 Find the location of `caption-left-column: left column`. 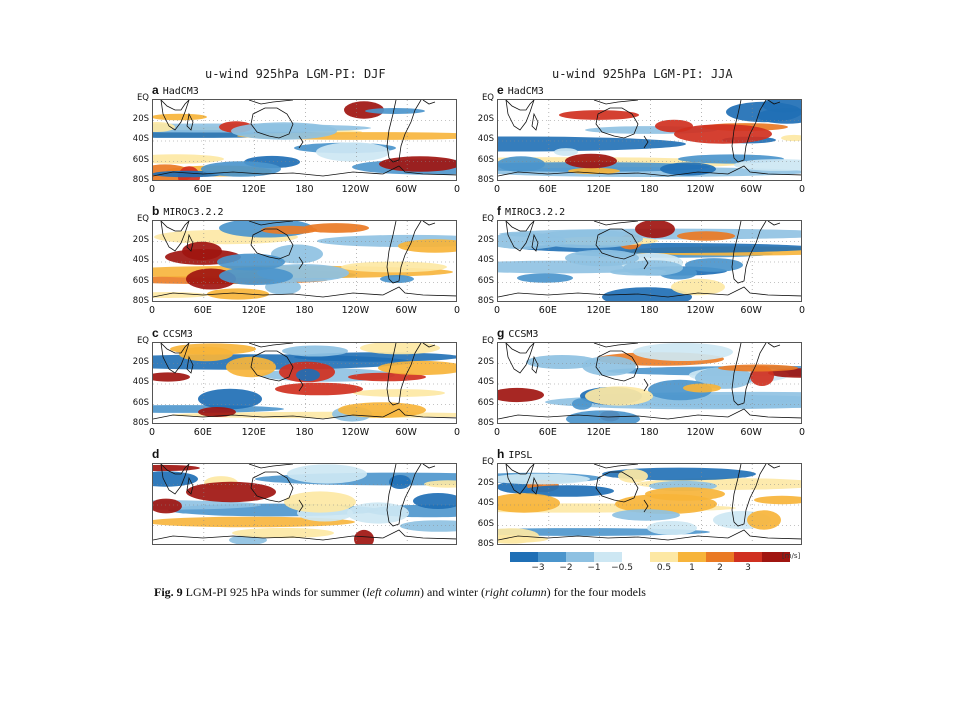

caption-left-column: left column is located at coordinates (393, 592).